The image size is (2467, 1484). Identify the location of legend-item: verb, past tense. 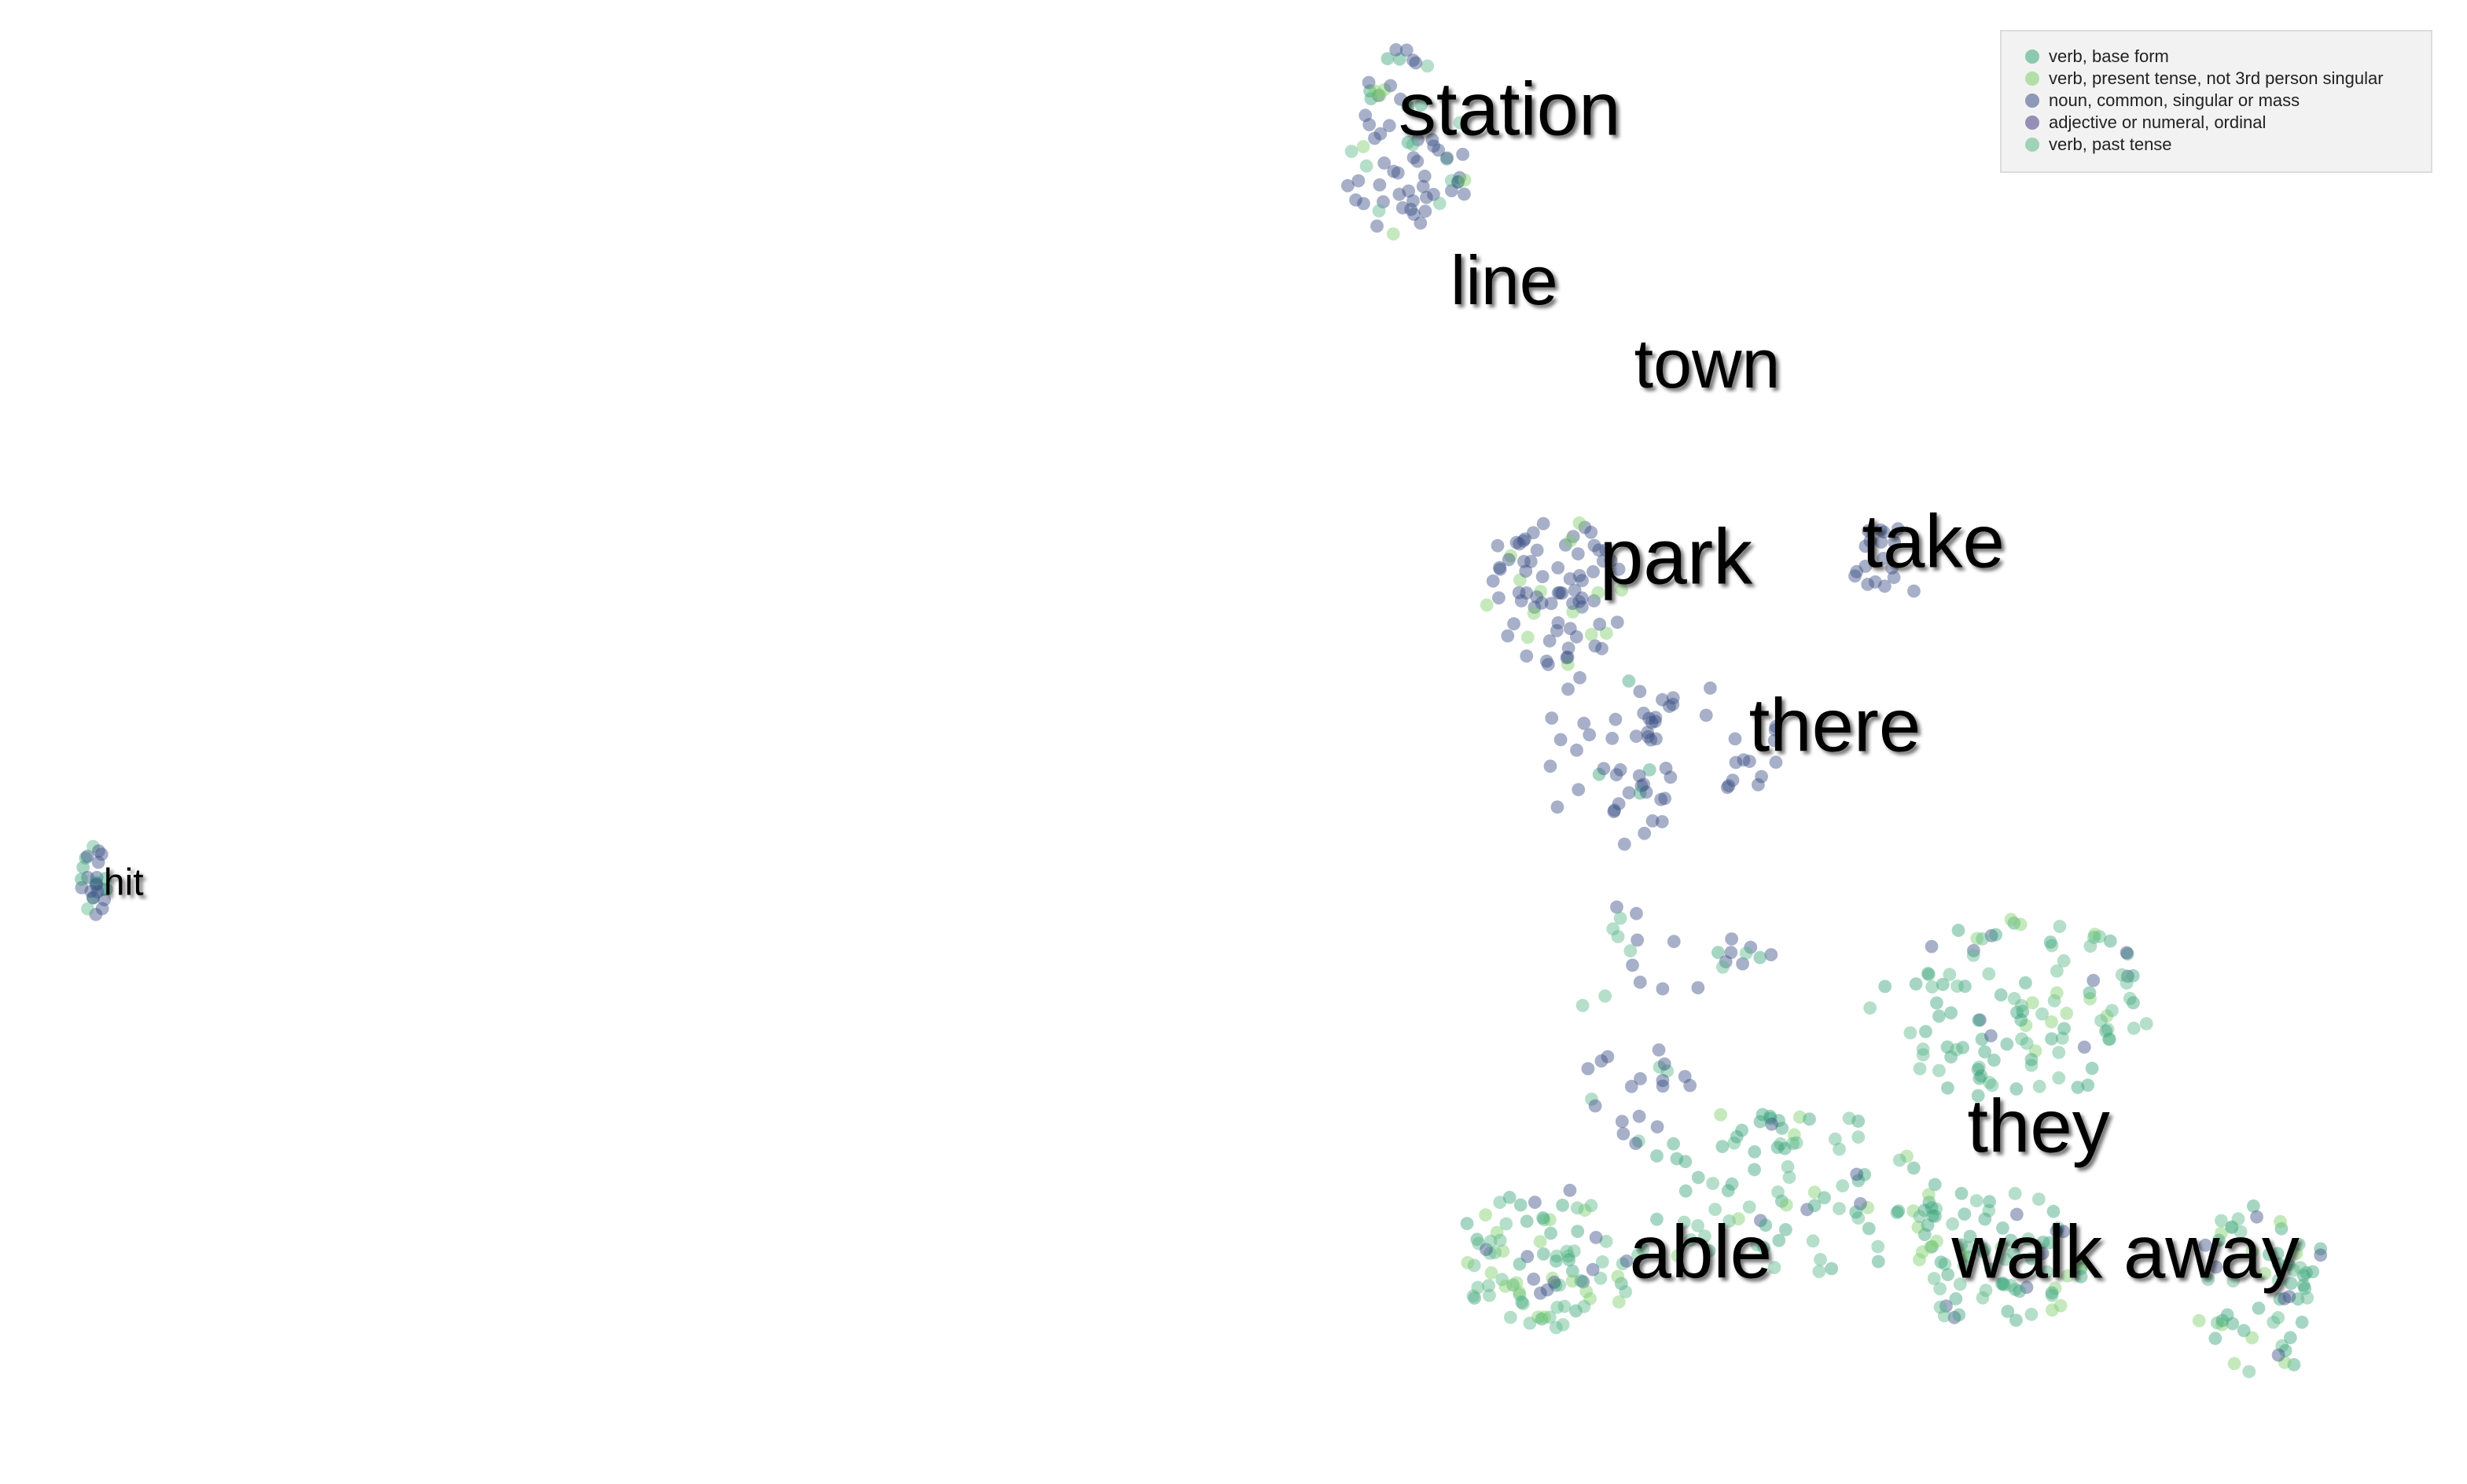
(2228, 145).